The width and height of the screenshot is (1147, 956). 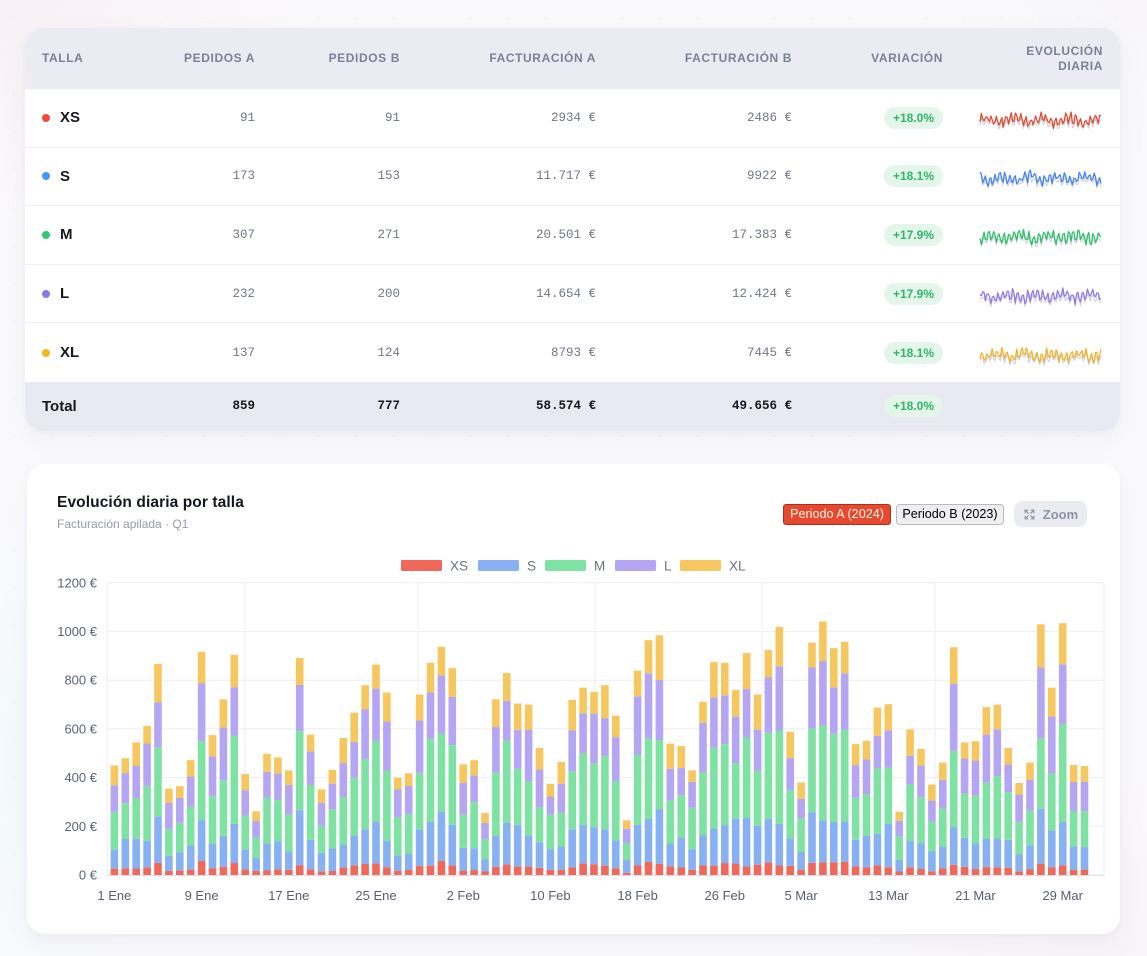 What do you see at coordinates (1062, 895) in the screenshot?
I see `svg-text: 29 Mar` at bounding box center [1062, 895].